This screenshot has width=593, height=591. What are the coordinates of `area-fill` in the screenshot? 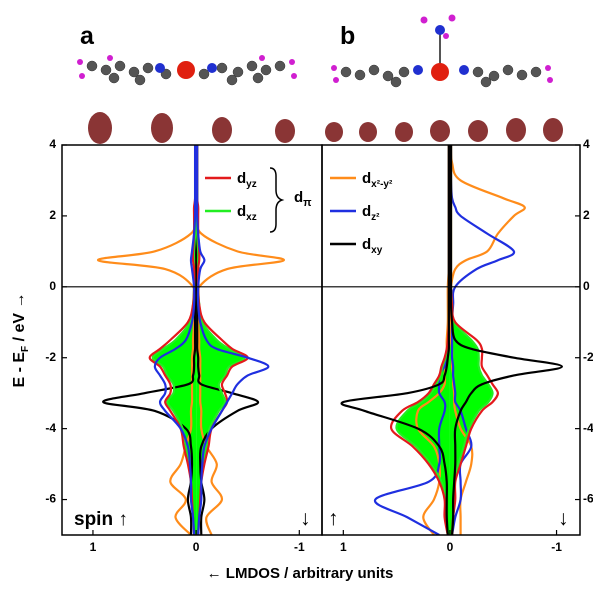 It's located at (423, 340).